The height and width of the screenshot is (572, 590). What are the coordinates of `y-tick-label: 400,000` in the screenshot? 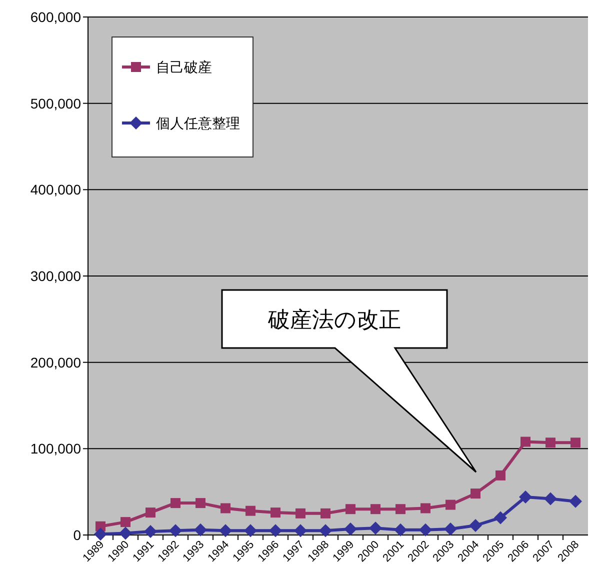 It's located at (56, 190).